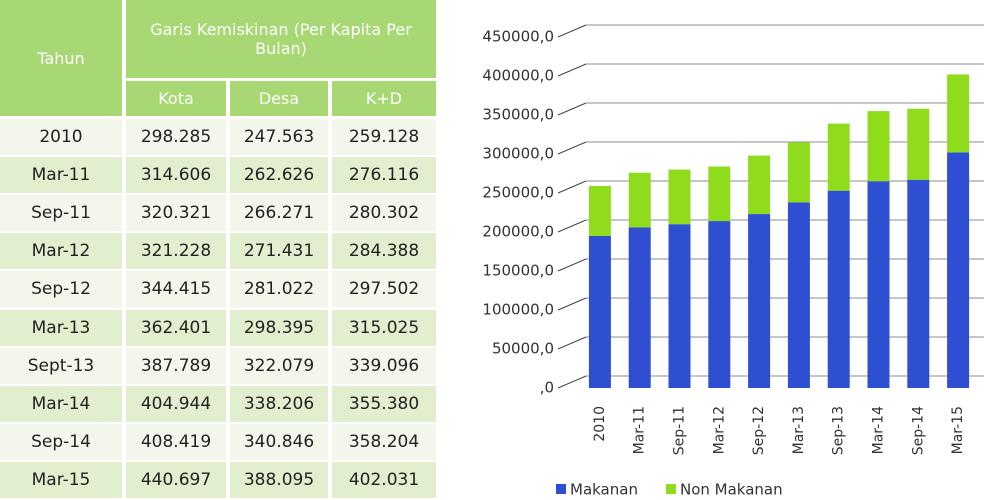  What do you see at coordinates (839, 430) in the screenshot?
I see `x-tick-label: Sep-13` at bounding box center [839, 430].